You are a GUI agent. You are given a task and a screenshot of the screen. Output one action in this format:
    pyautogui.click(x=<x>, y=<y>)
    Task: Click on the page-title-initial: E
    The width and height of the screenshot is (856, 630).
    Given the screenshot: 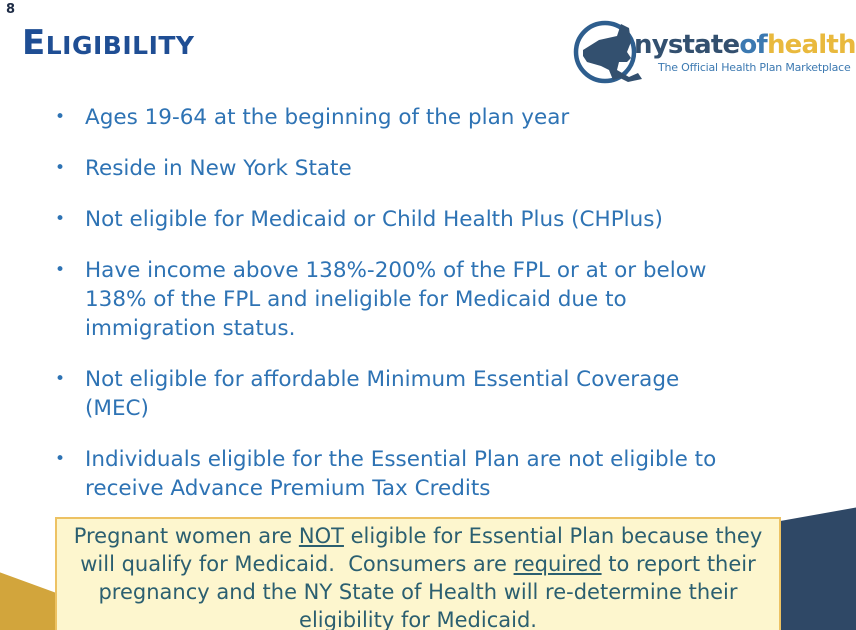 What is the action you would take?
    pyautogui.click(x=34, y=43)
    